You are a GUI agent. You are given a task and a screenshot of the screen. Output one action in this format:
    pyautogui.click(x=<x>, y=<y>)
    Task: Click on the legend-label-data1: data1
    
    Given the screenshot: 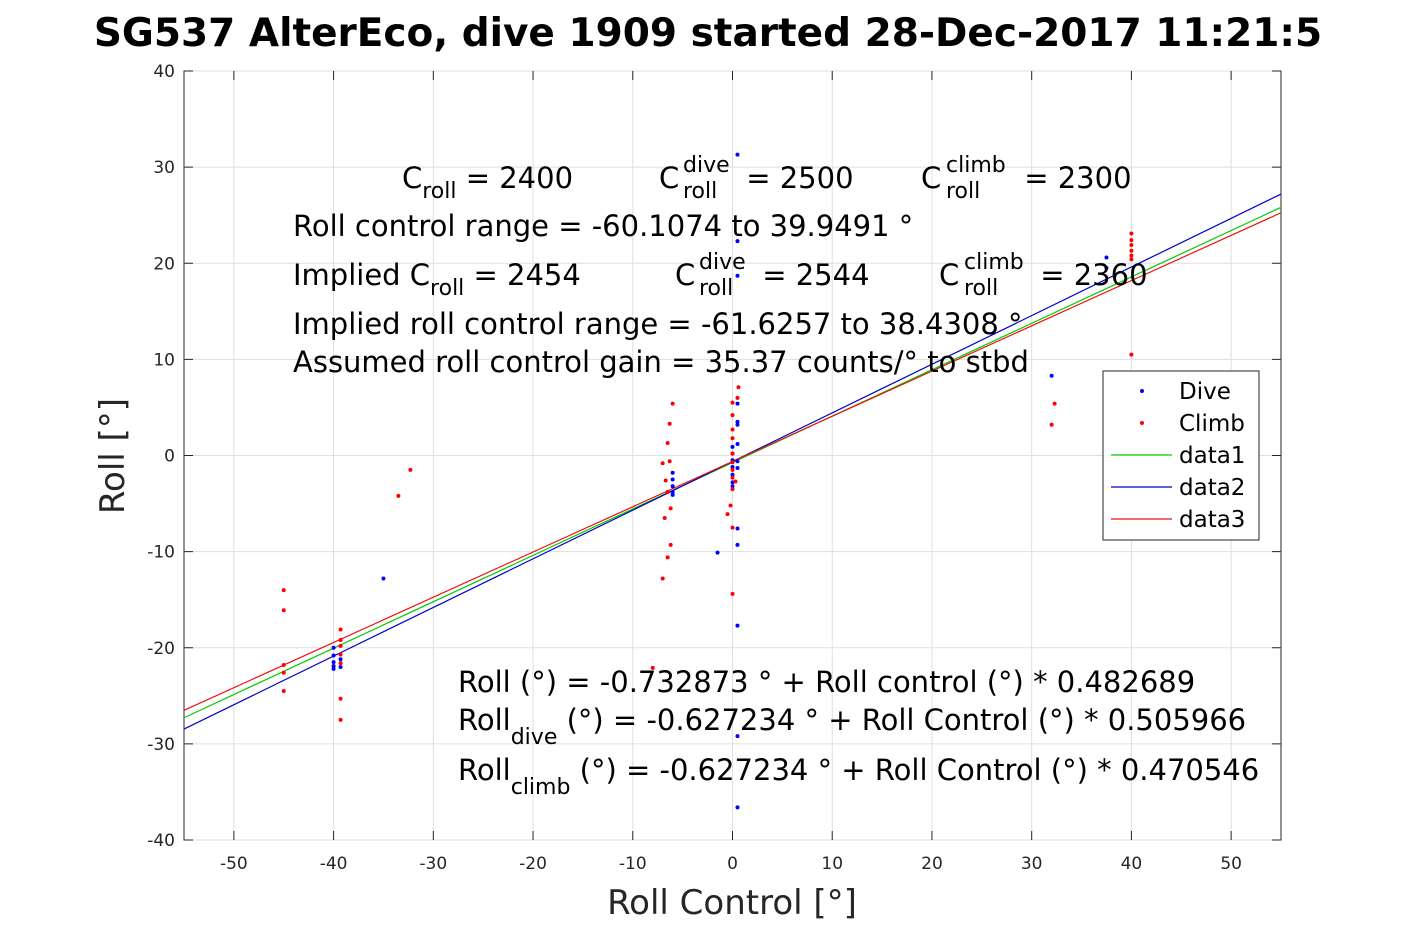 What is the action you would take?
    pyautogui.click(x=1212, y=456)
    